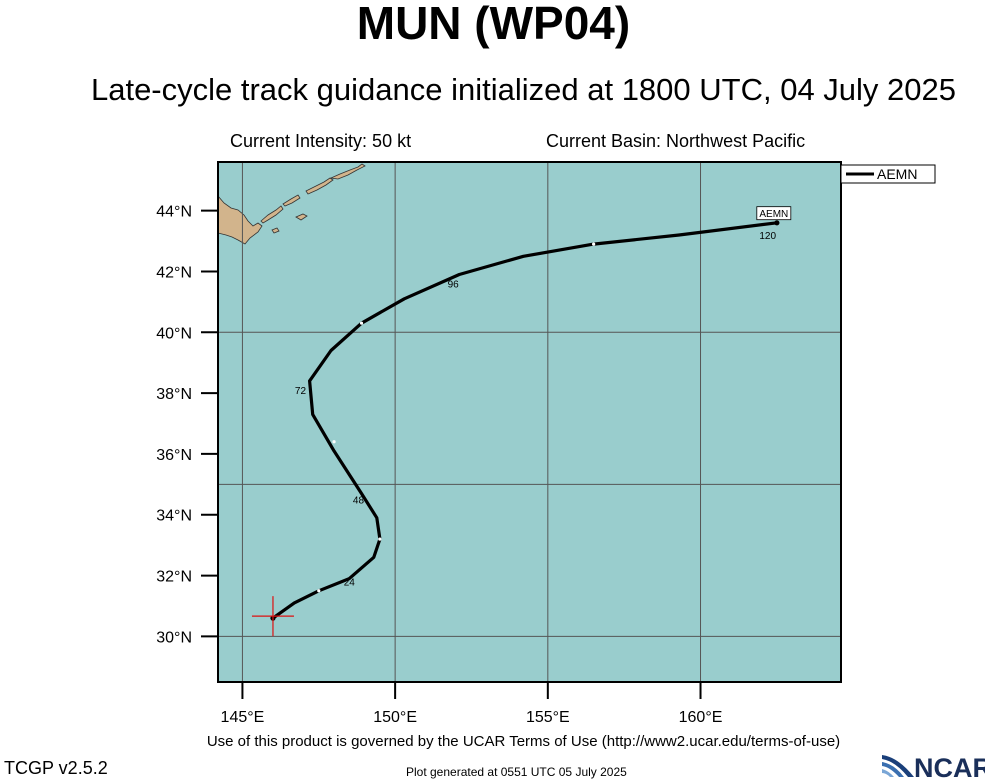 This screenshot has height=780, width=987. What do you see at coordinates (56, 768) in the screenshot?
I see `version-label: TCGP v2.5.2` at bounding box center [56, 768].